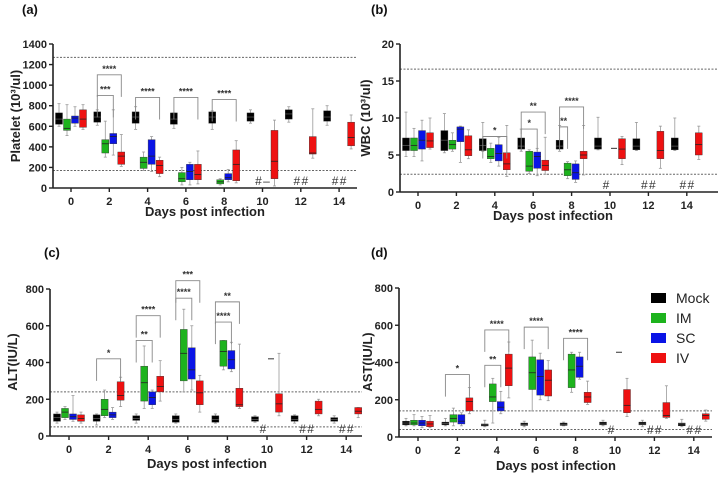 This screenshot has width=724, height=482. What do you see at coordinates (109, 202) in the screenshot?
I see `x-tick-label: 2` at bounding box center [109, 202].